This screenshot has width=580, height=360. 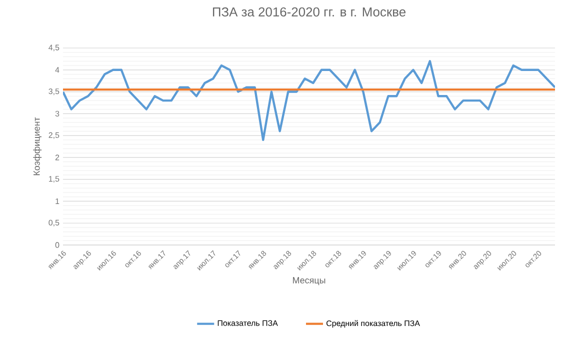 What do you see at coordinates (309, 12) in the screenshot?
I see `chart-title: ПЗА за 2016-2020 гг. в г. Москве` at bounding box center [309, 12].